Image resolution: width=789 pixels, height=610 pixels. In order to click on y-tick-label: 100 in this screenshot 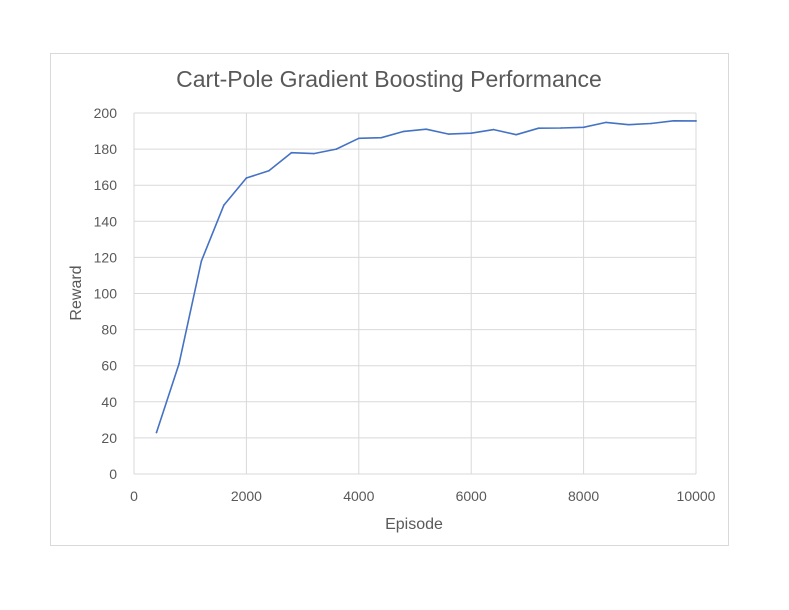, I will do `click(106, 294)`.